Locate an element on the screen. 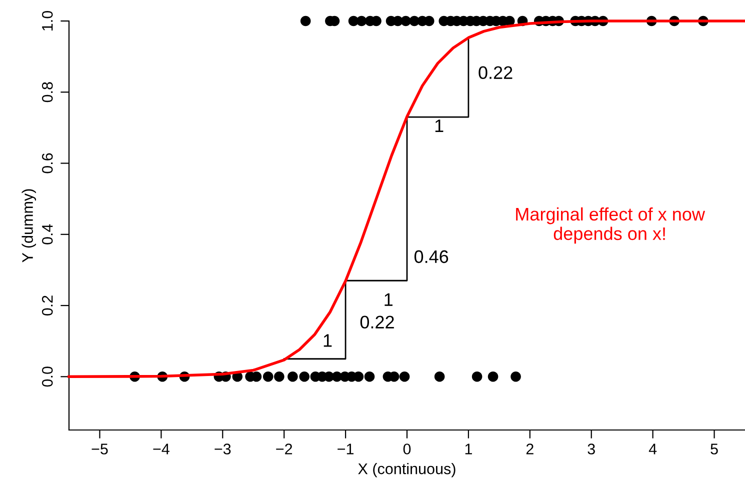 The width and height of the screenshot is (745, 493). x-tick-label: 1 is located at coordinates (468, 449).